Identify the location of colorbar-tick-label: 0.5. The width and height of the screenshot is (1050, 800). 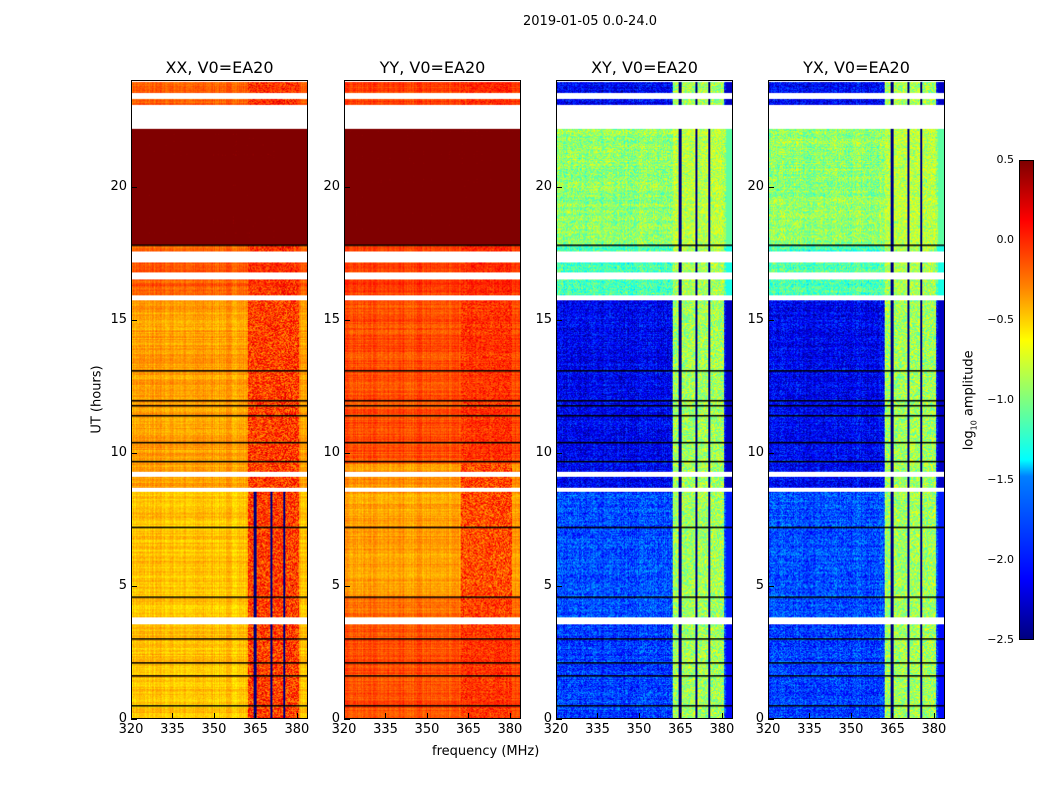
(1005, 159).